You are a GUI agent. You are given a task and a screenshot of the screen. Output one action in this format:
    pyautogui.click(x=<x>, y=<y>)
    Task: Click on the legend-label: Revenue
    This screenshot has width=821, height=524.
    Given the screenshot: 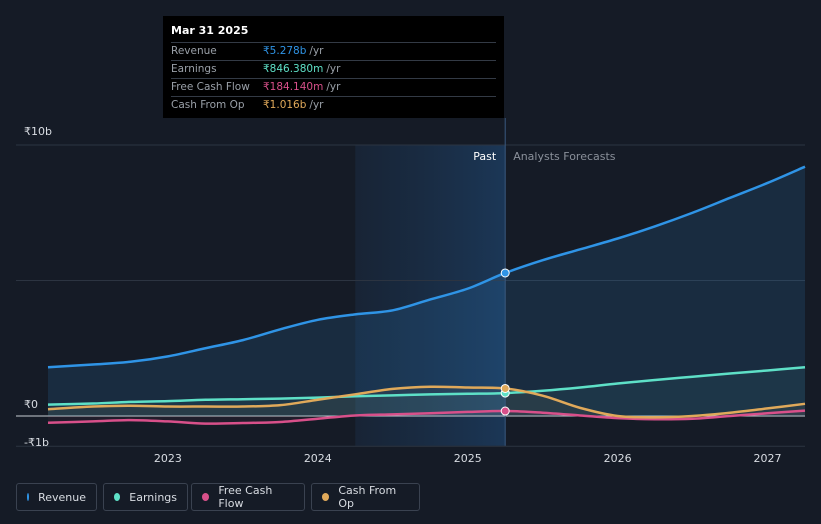 What is the action you would take?
    pyautogui.click(x=62, y=497)
    